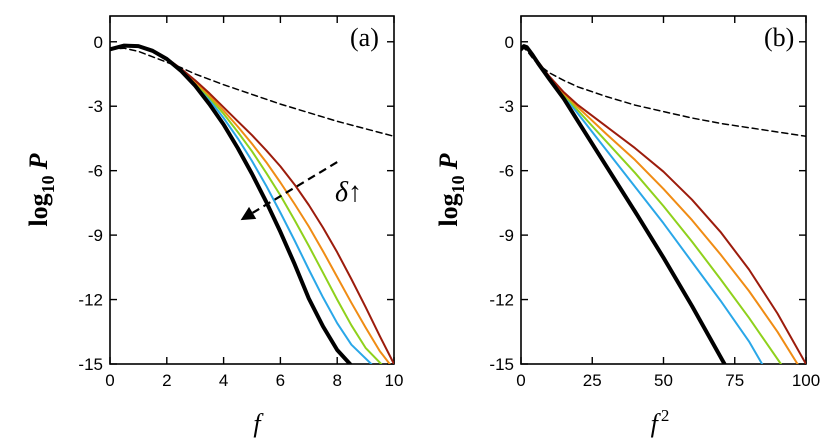 This screenshot has height=443, width=830. Describe the element at coordinates (394, 380) in the screenshot. I see `panel-a-x-tick-label: 10` at that location.